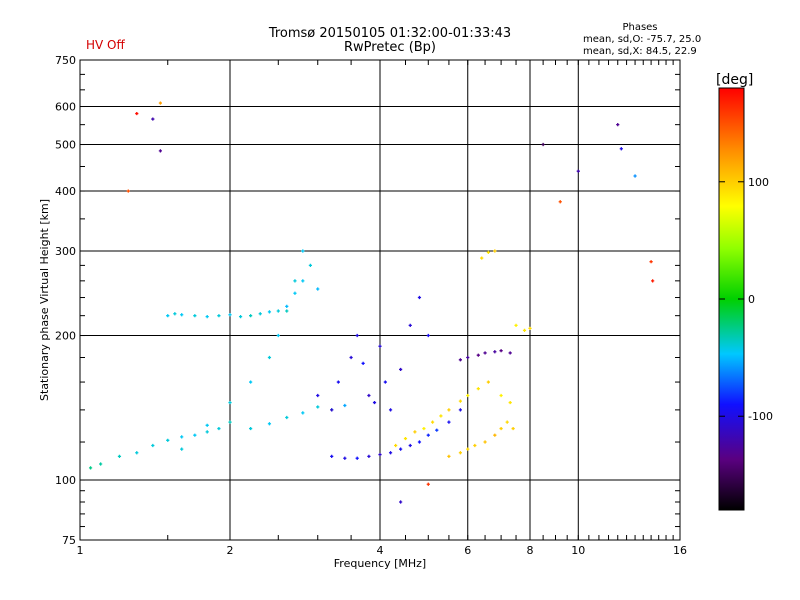 The height and width of the screenshot is (600, 800). I want to click on status-label: HV Off, so click(105, 45).